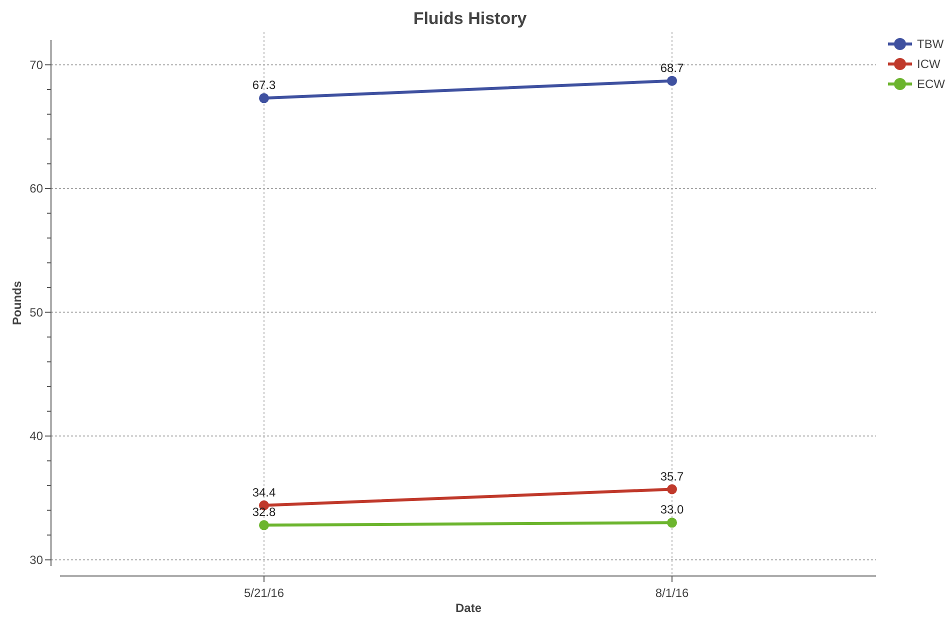 The image size is (952, 620). Describe the element at coordinates (468, 608) in the screenshot. I see `x-axis-title: Date` at that location.